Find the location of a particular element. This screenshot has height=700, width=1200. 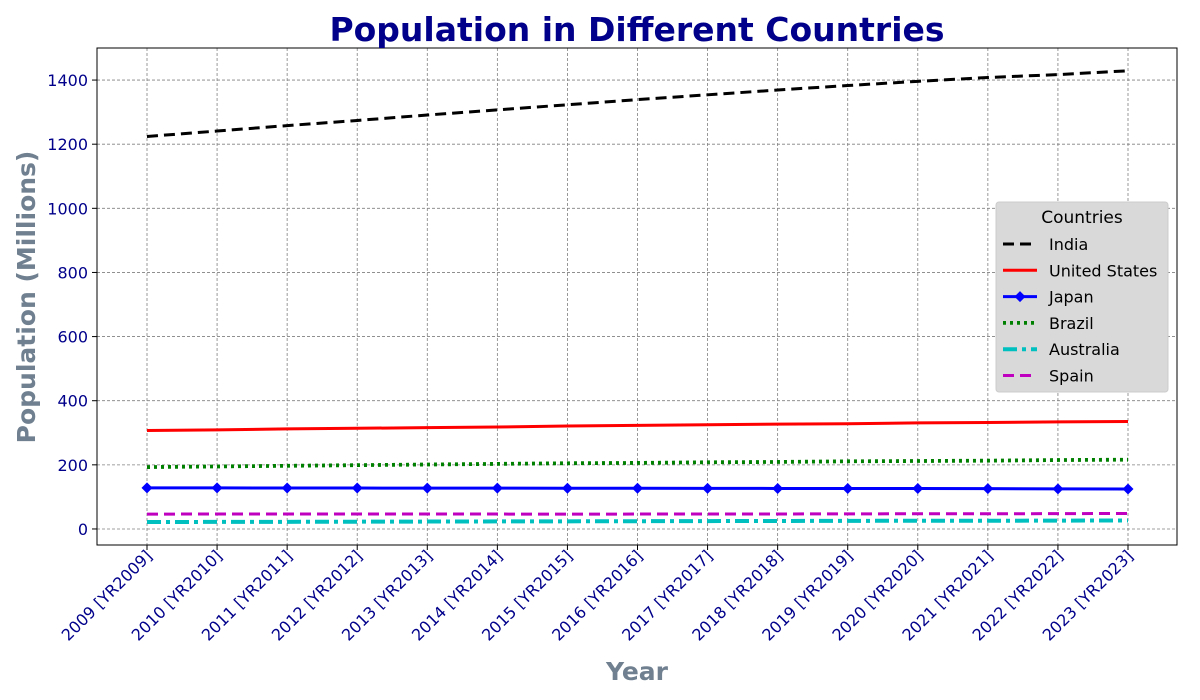

series-spain is located at coordinates (637, 513).